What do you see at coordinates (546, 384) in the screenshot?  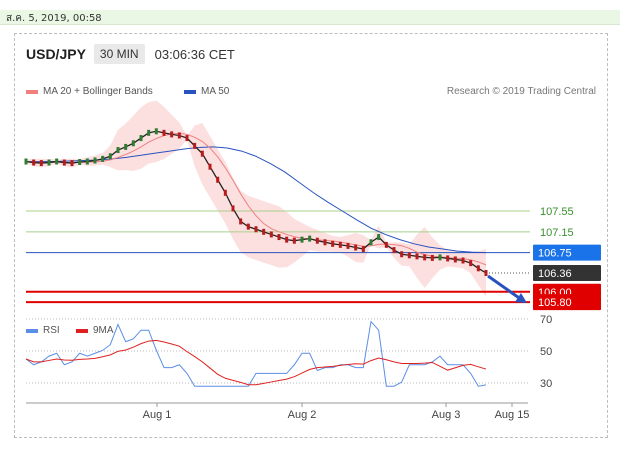 I see `rsi-tick-30: 30` at bounding box center [546, 384].